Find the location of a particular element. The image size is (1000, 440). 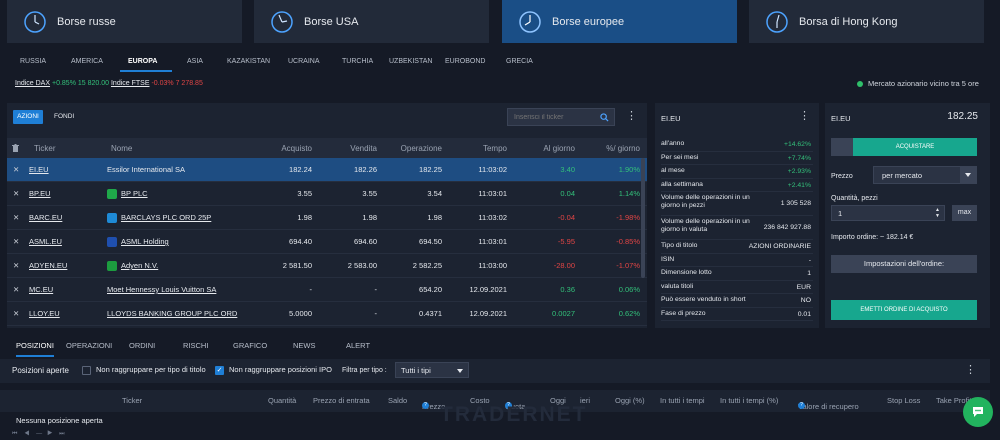

col-name: Nome is located at coordinates (122, 148).